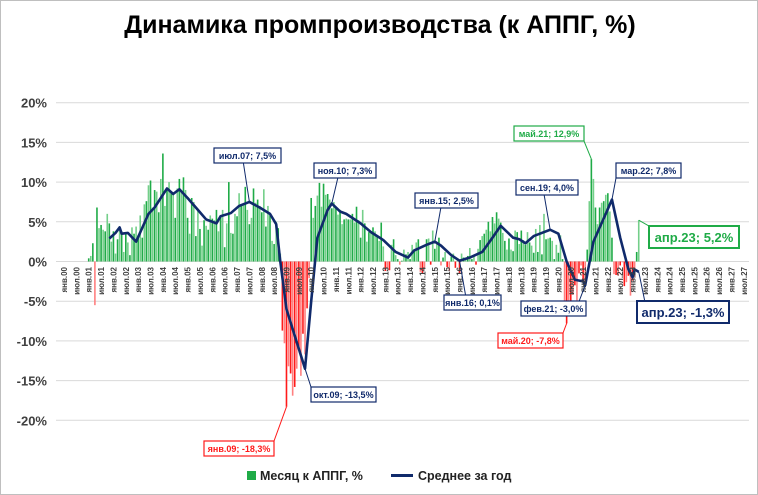 This screenshot has width=758, height=495. What do you see at coordinates (336, 279) in the screenshot?
I see `x-tick-label: янв.11` at bounding box center [336, 279].